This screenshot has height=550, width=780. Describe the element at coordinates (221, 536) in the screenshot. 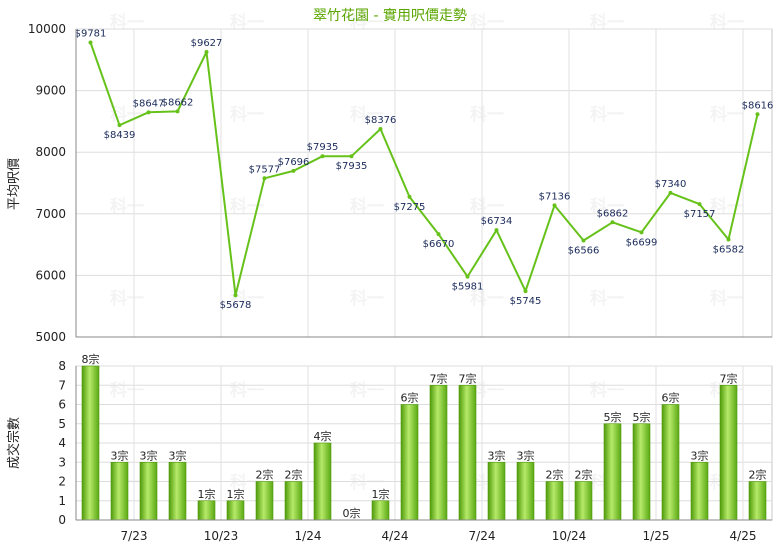

I see `x-tick-label: 10/23` at that location.